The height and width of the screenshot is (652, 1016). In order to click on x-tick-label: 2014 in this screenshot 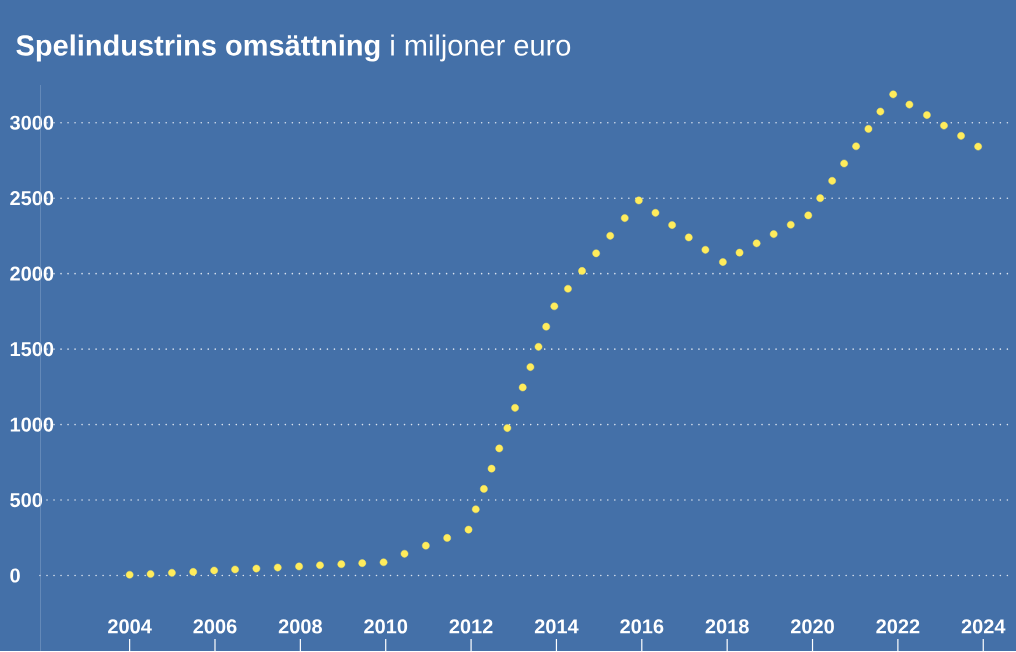, I will do `click(556, 626)`.